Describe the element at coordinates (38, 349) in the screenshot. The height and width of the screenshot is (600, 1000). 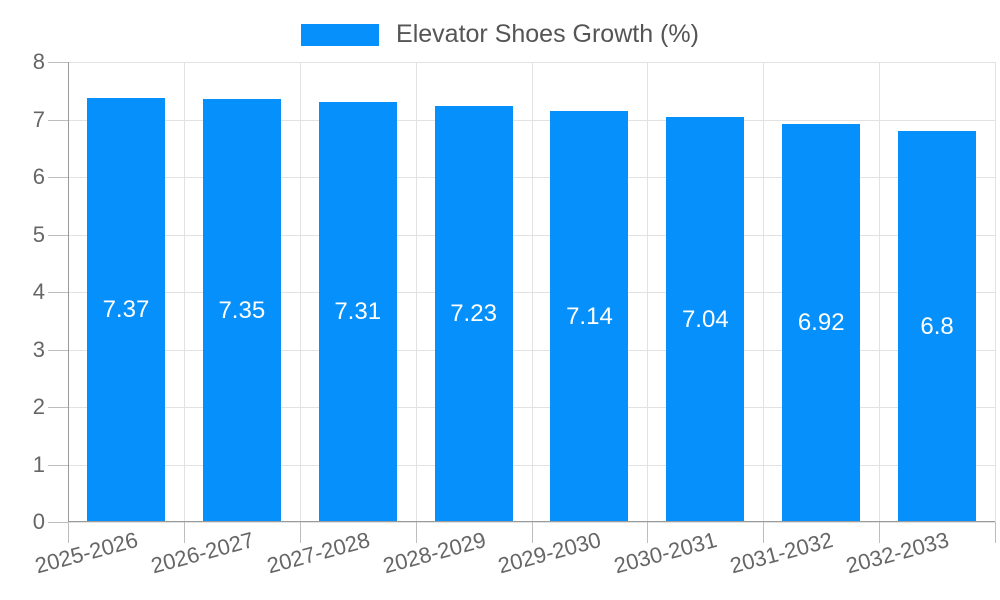
I see `y-tick-label: 3` at that location.